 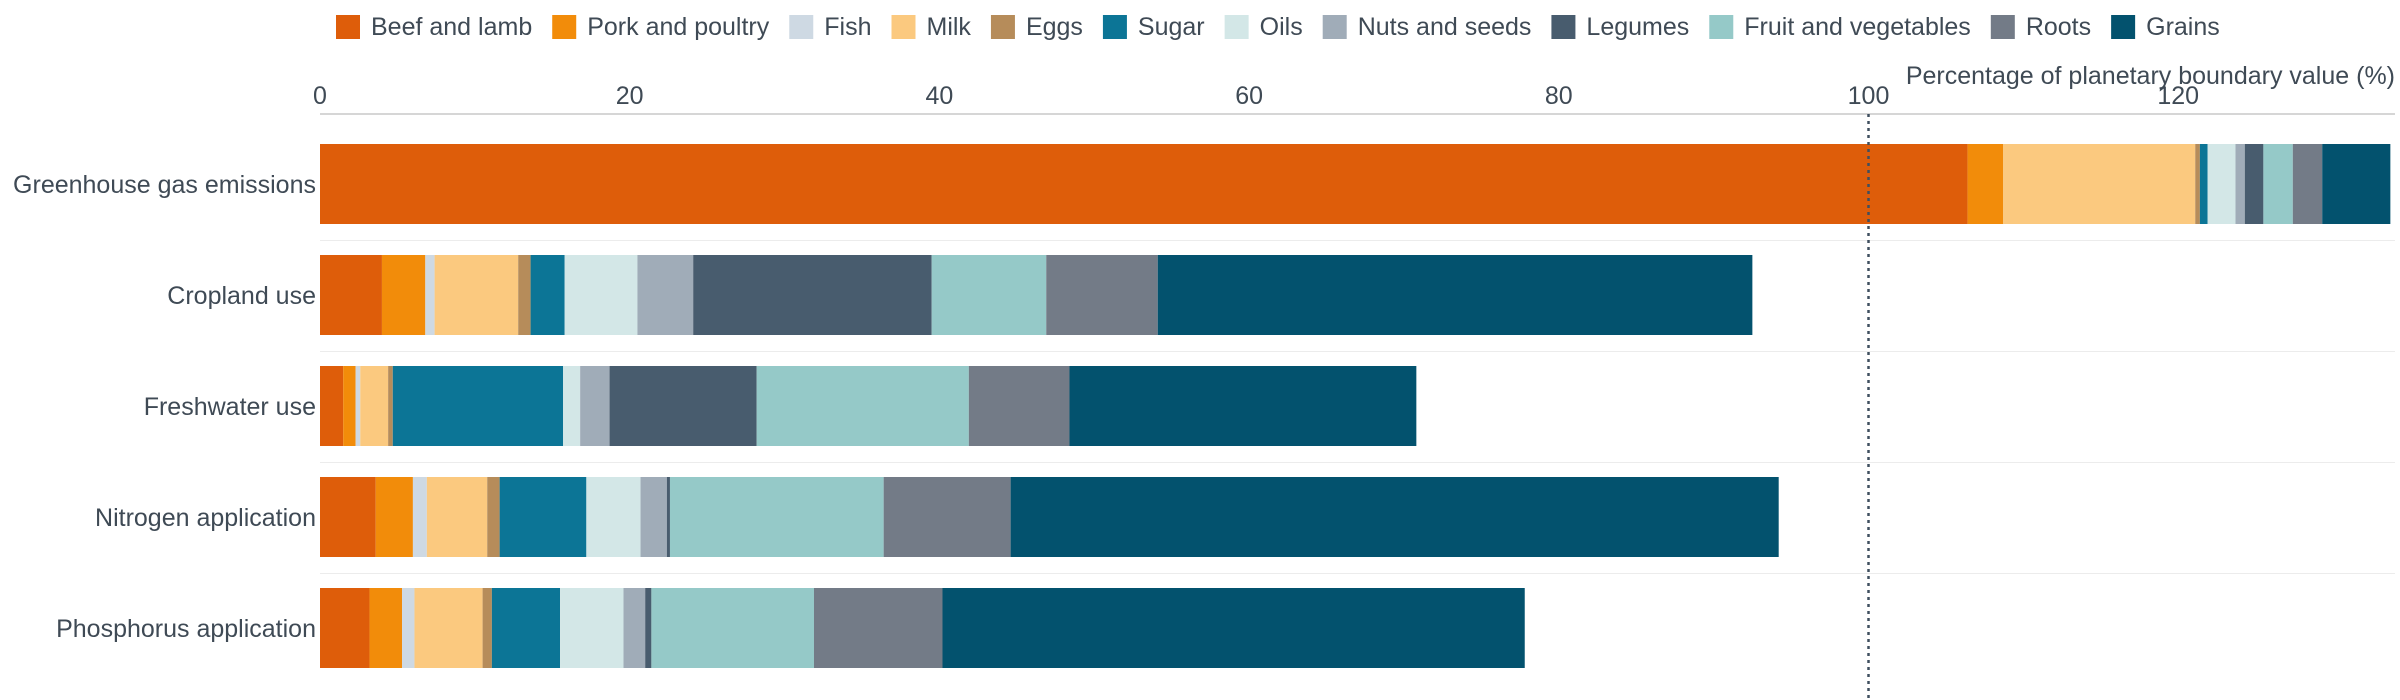 What do you see at coordinates (949, 27) in the screenshot?
I see `legend-label: Milk` at bounding box center [949, 27].